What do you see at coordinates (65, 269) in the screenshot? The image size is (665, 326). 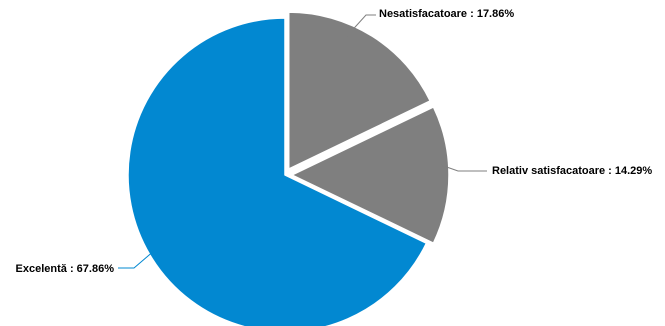 I see `slice-label: Excelentă : 67.86%` at bounding box center [65, 269].